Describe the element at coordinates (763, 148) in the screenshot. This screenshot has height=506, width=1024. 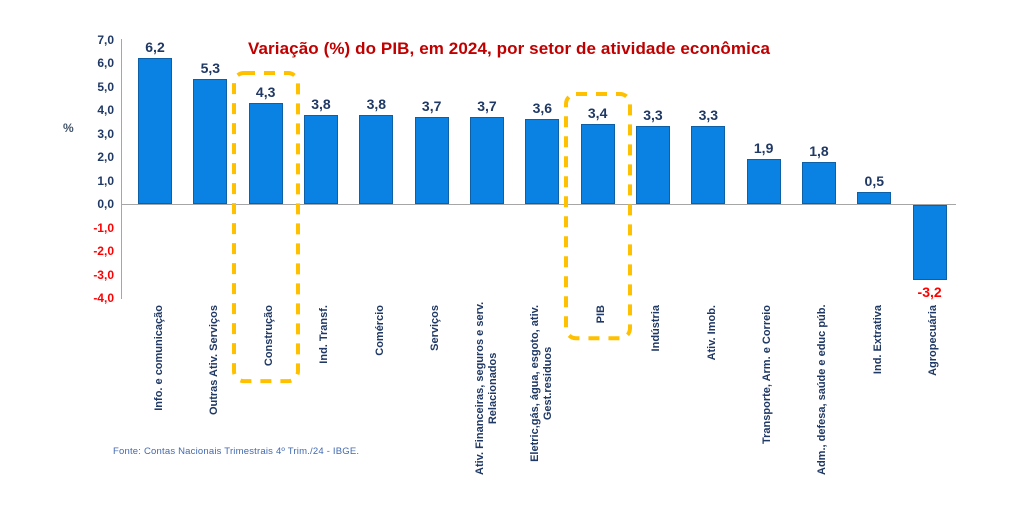
I see `bar-value-label: 1,9` at that location.